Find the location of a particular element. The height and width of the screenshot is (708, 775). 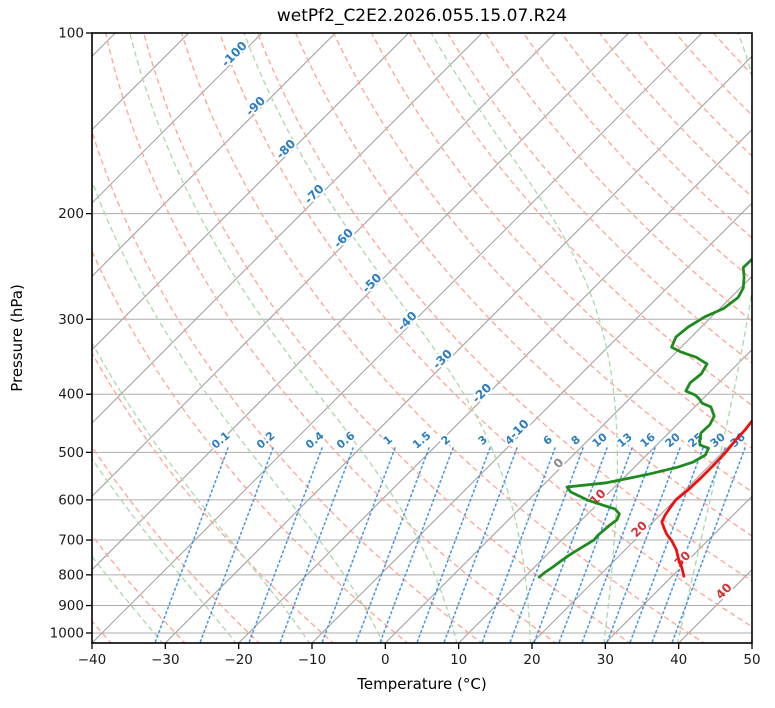

line-label: 0.2 is located at coordinates (265, 440).